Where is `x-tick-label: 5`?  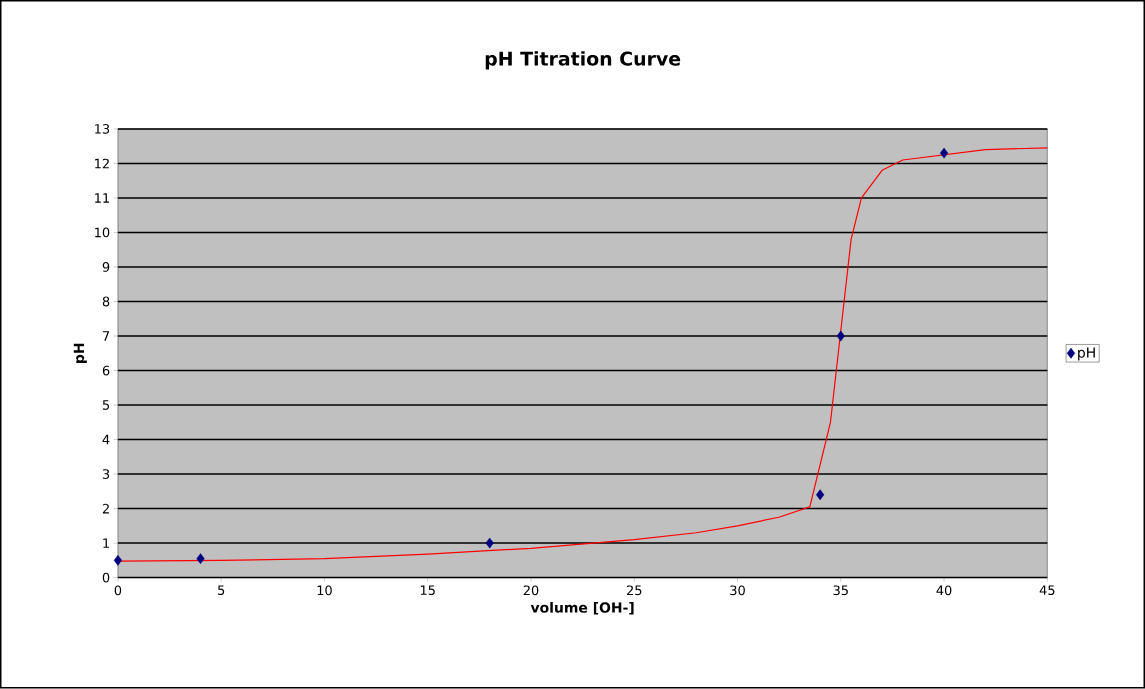 x-tick-label: 5 is located at coordinates (221, 590).